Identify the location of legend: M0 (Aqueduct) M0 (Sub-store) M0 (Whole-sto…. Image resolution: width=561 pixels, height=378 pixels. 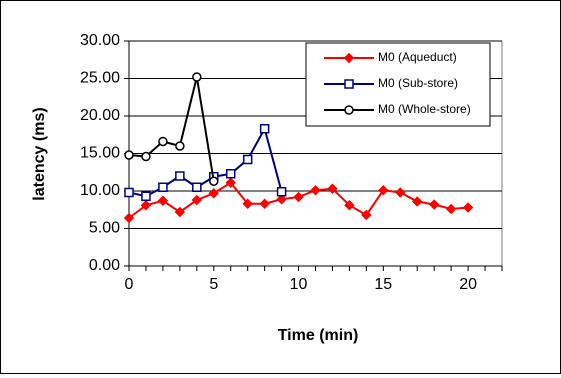
(398, 84).